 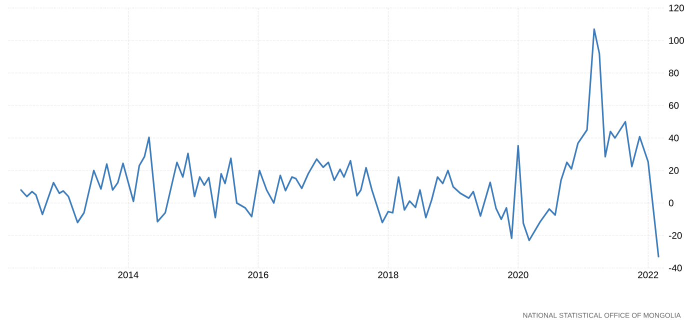 What do you see at coordinates (648, 275) in the screenshot?
I see `x-tick-label: 2022` at bounding box center [648, 275].